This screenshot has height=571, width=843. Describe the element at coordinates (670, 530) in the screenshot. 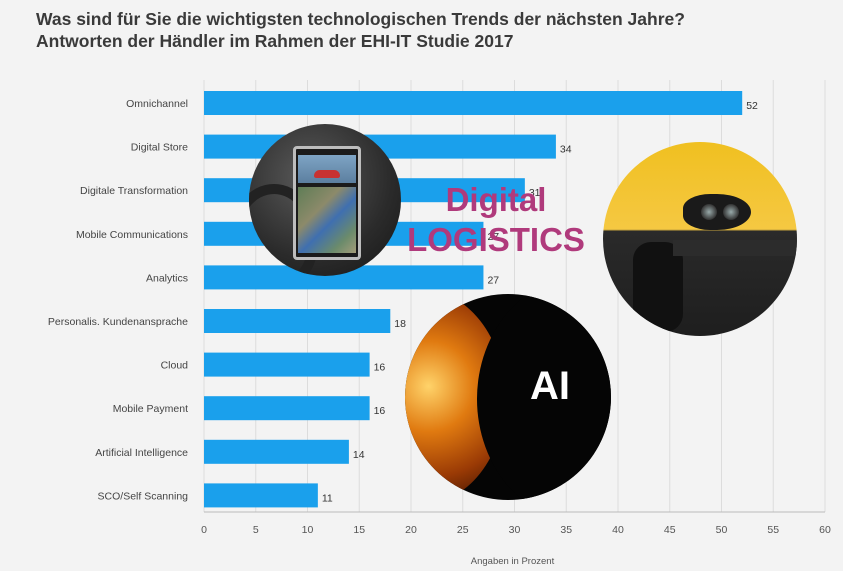

I see `x-tick-label: 45` at that location.